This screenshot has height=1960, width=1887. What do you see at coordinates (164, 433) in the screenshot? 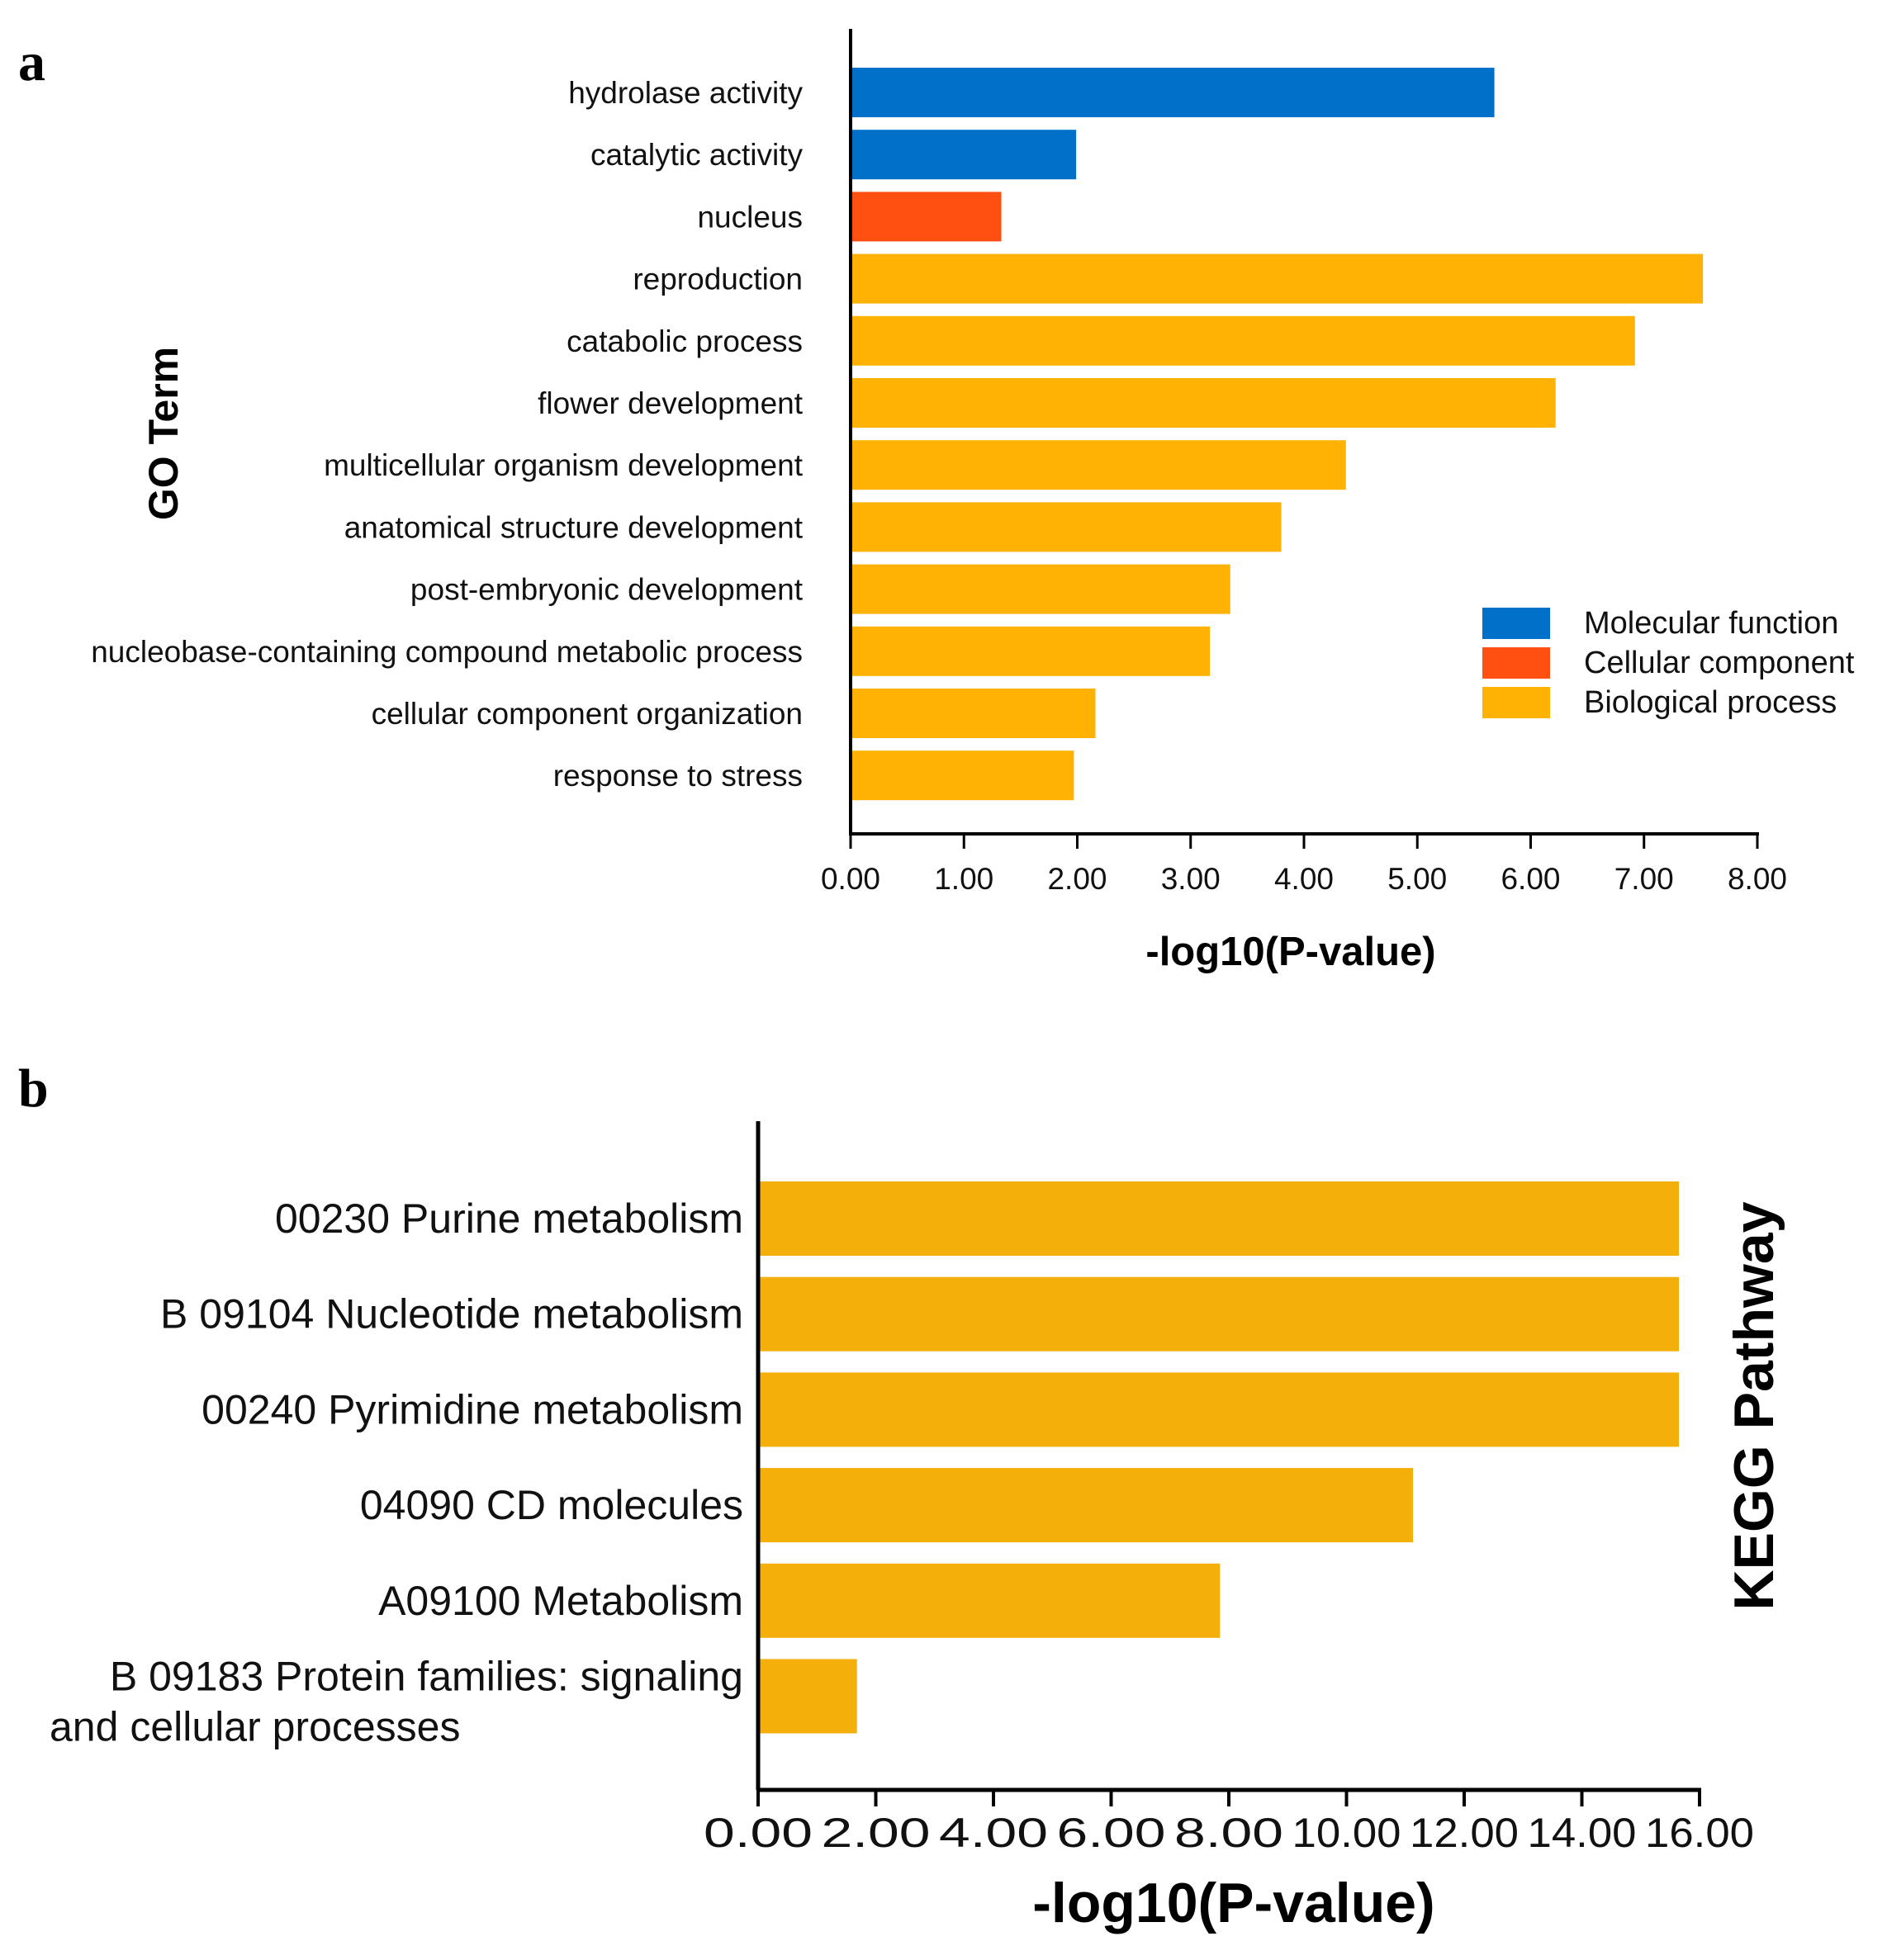
I see `go-y-axis-title: GO Term` at bounding box center [164, 433].